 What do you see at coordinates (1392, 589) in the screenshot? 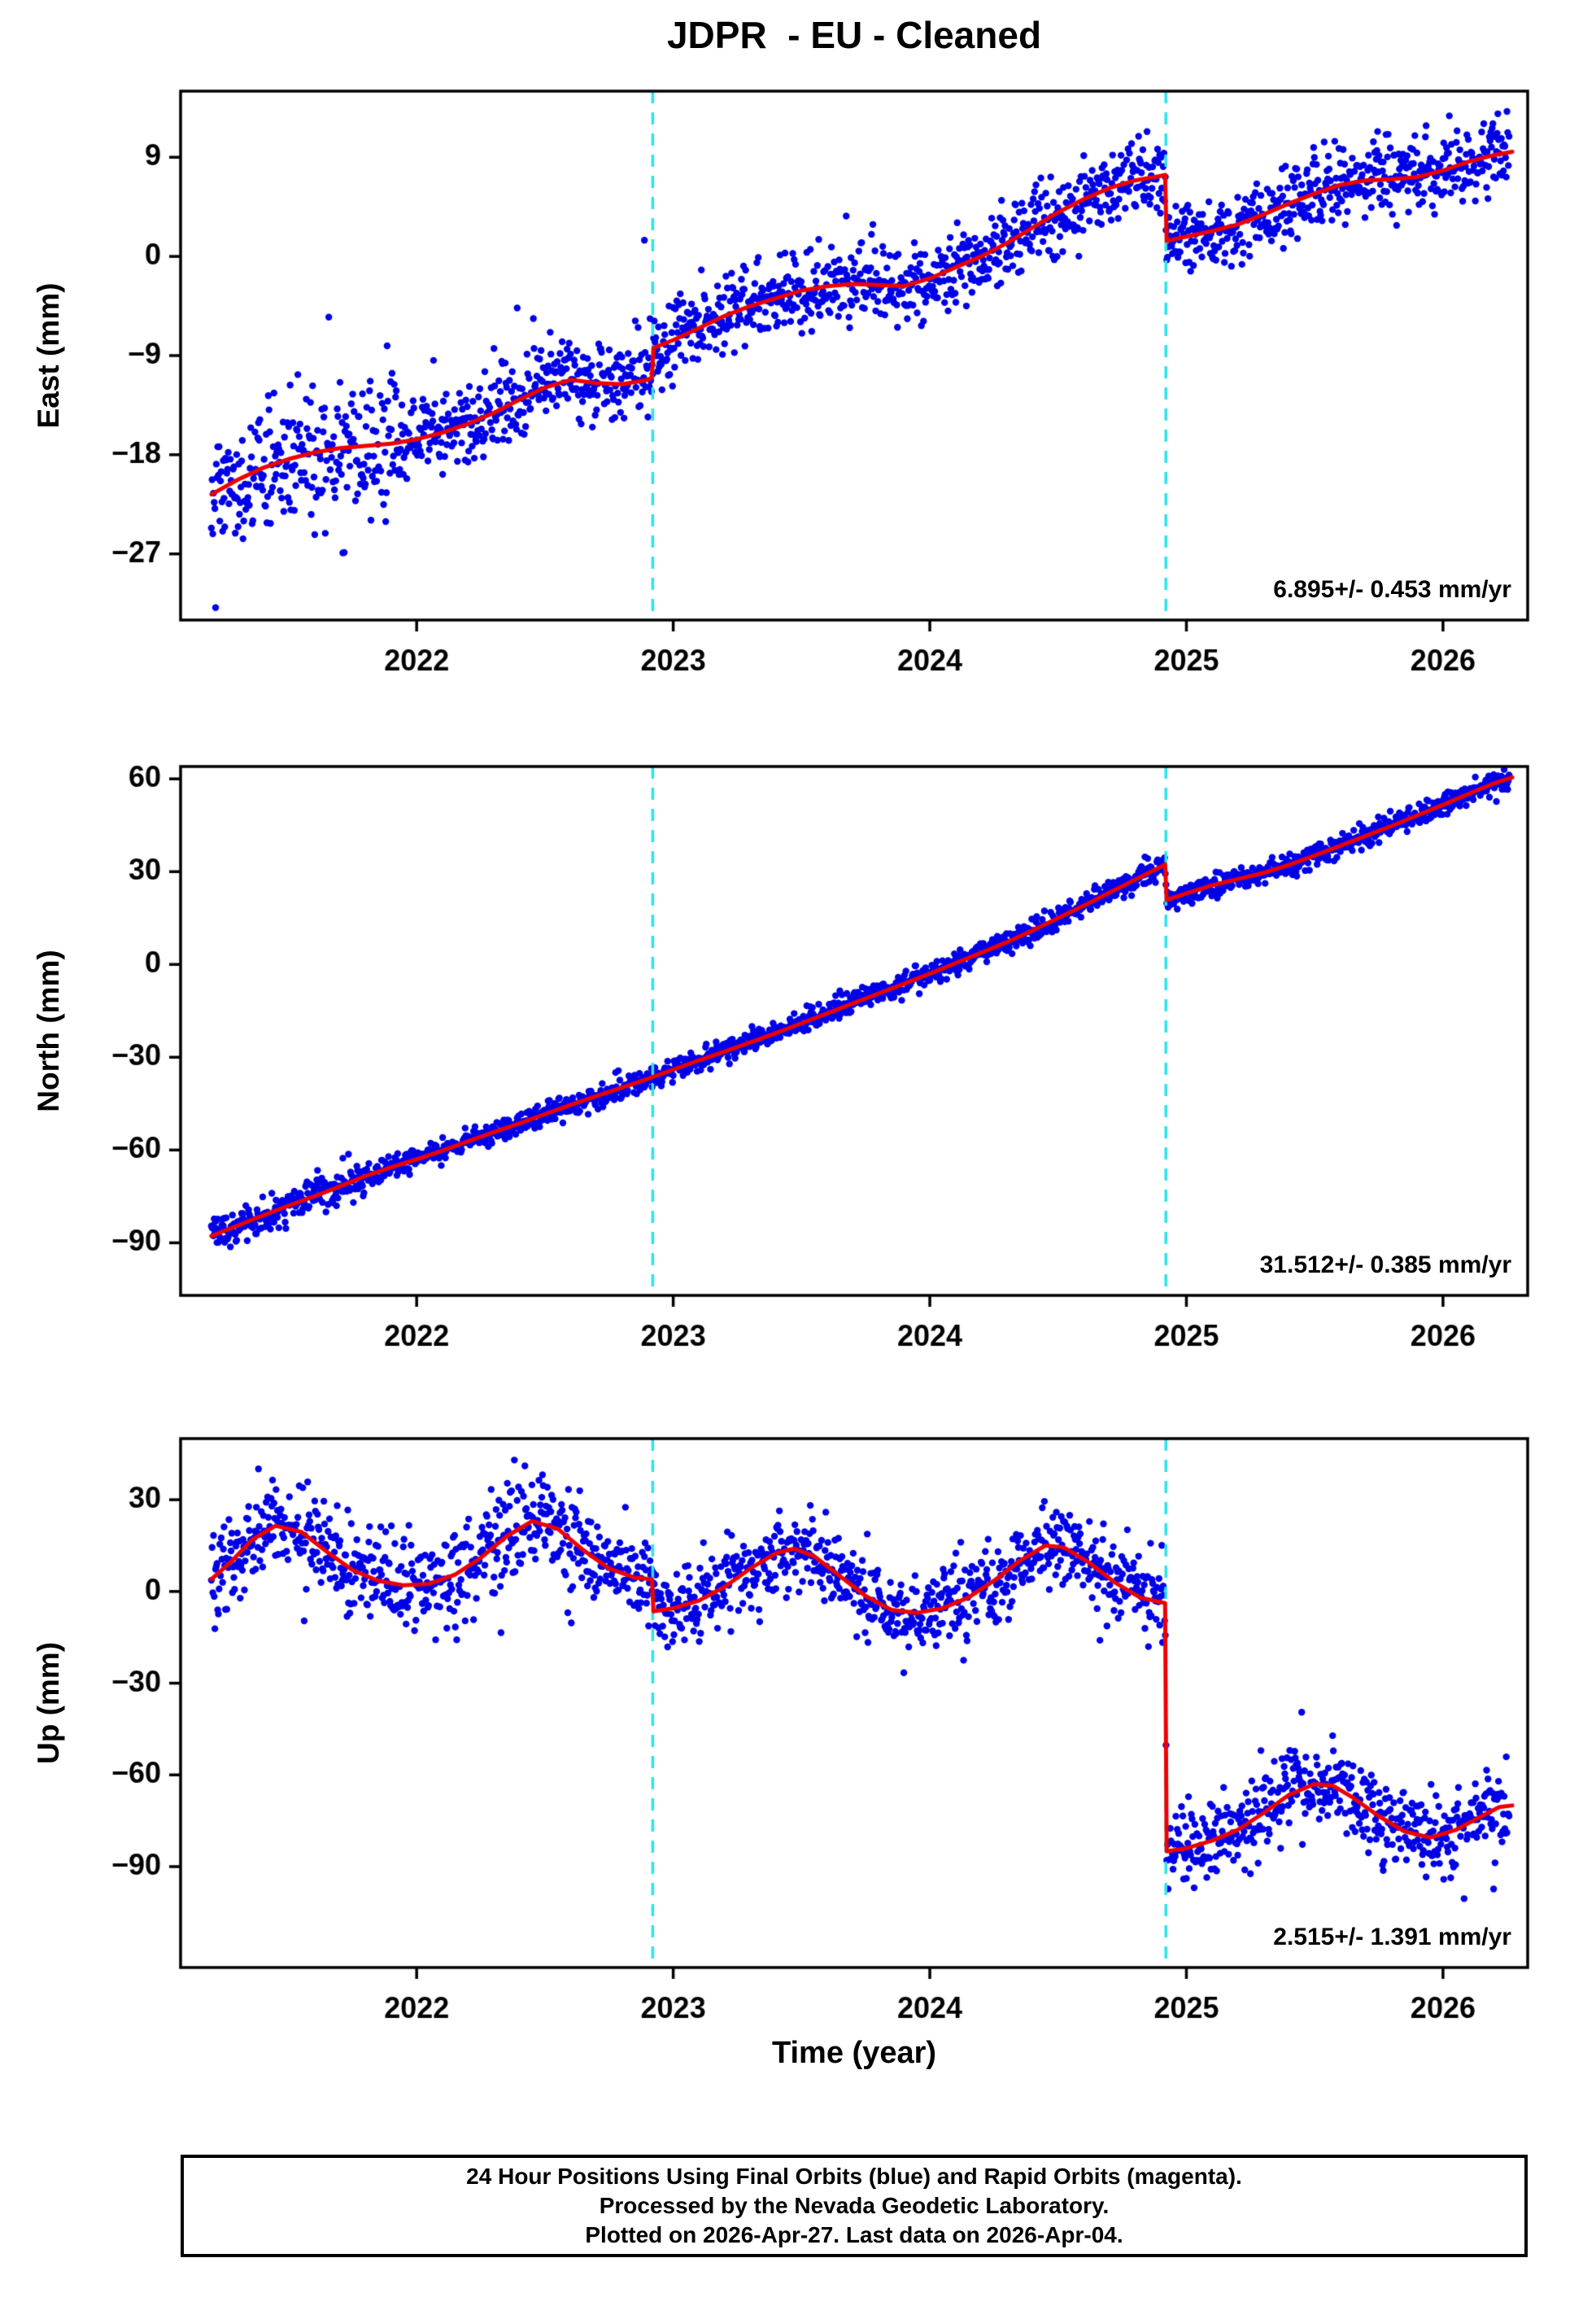
I see `east-rate-annotation: 6.895+/- 0.453 mm/yr` at bounding box center [1392, 589].